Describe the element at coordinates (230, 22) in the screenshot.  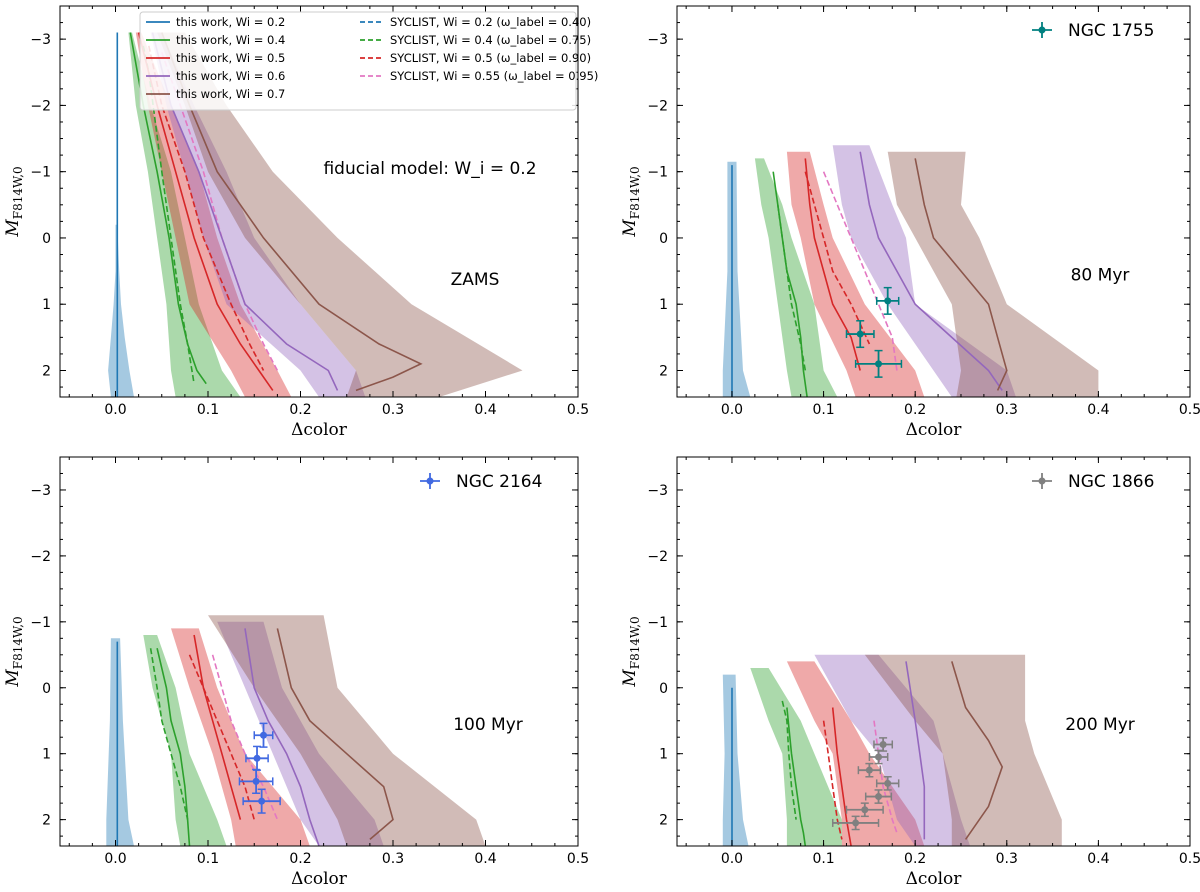
I see `legend-label: this work, Wi = 0.2` at that location.